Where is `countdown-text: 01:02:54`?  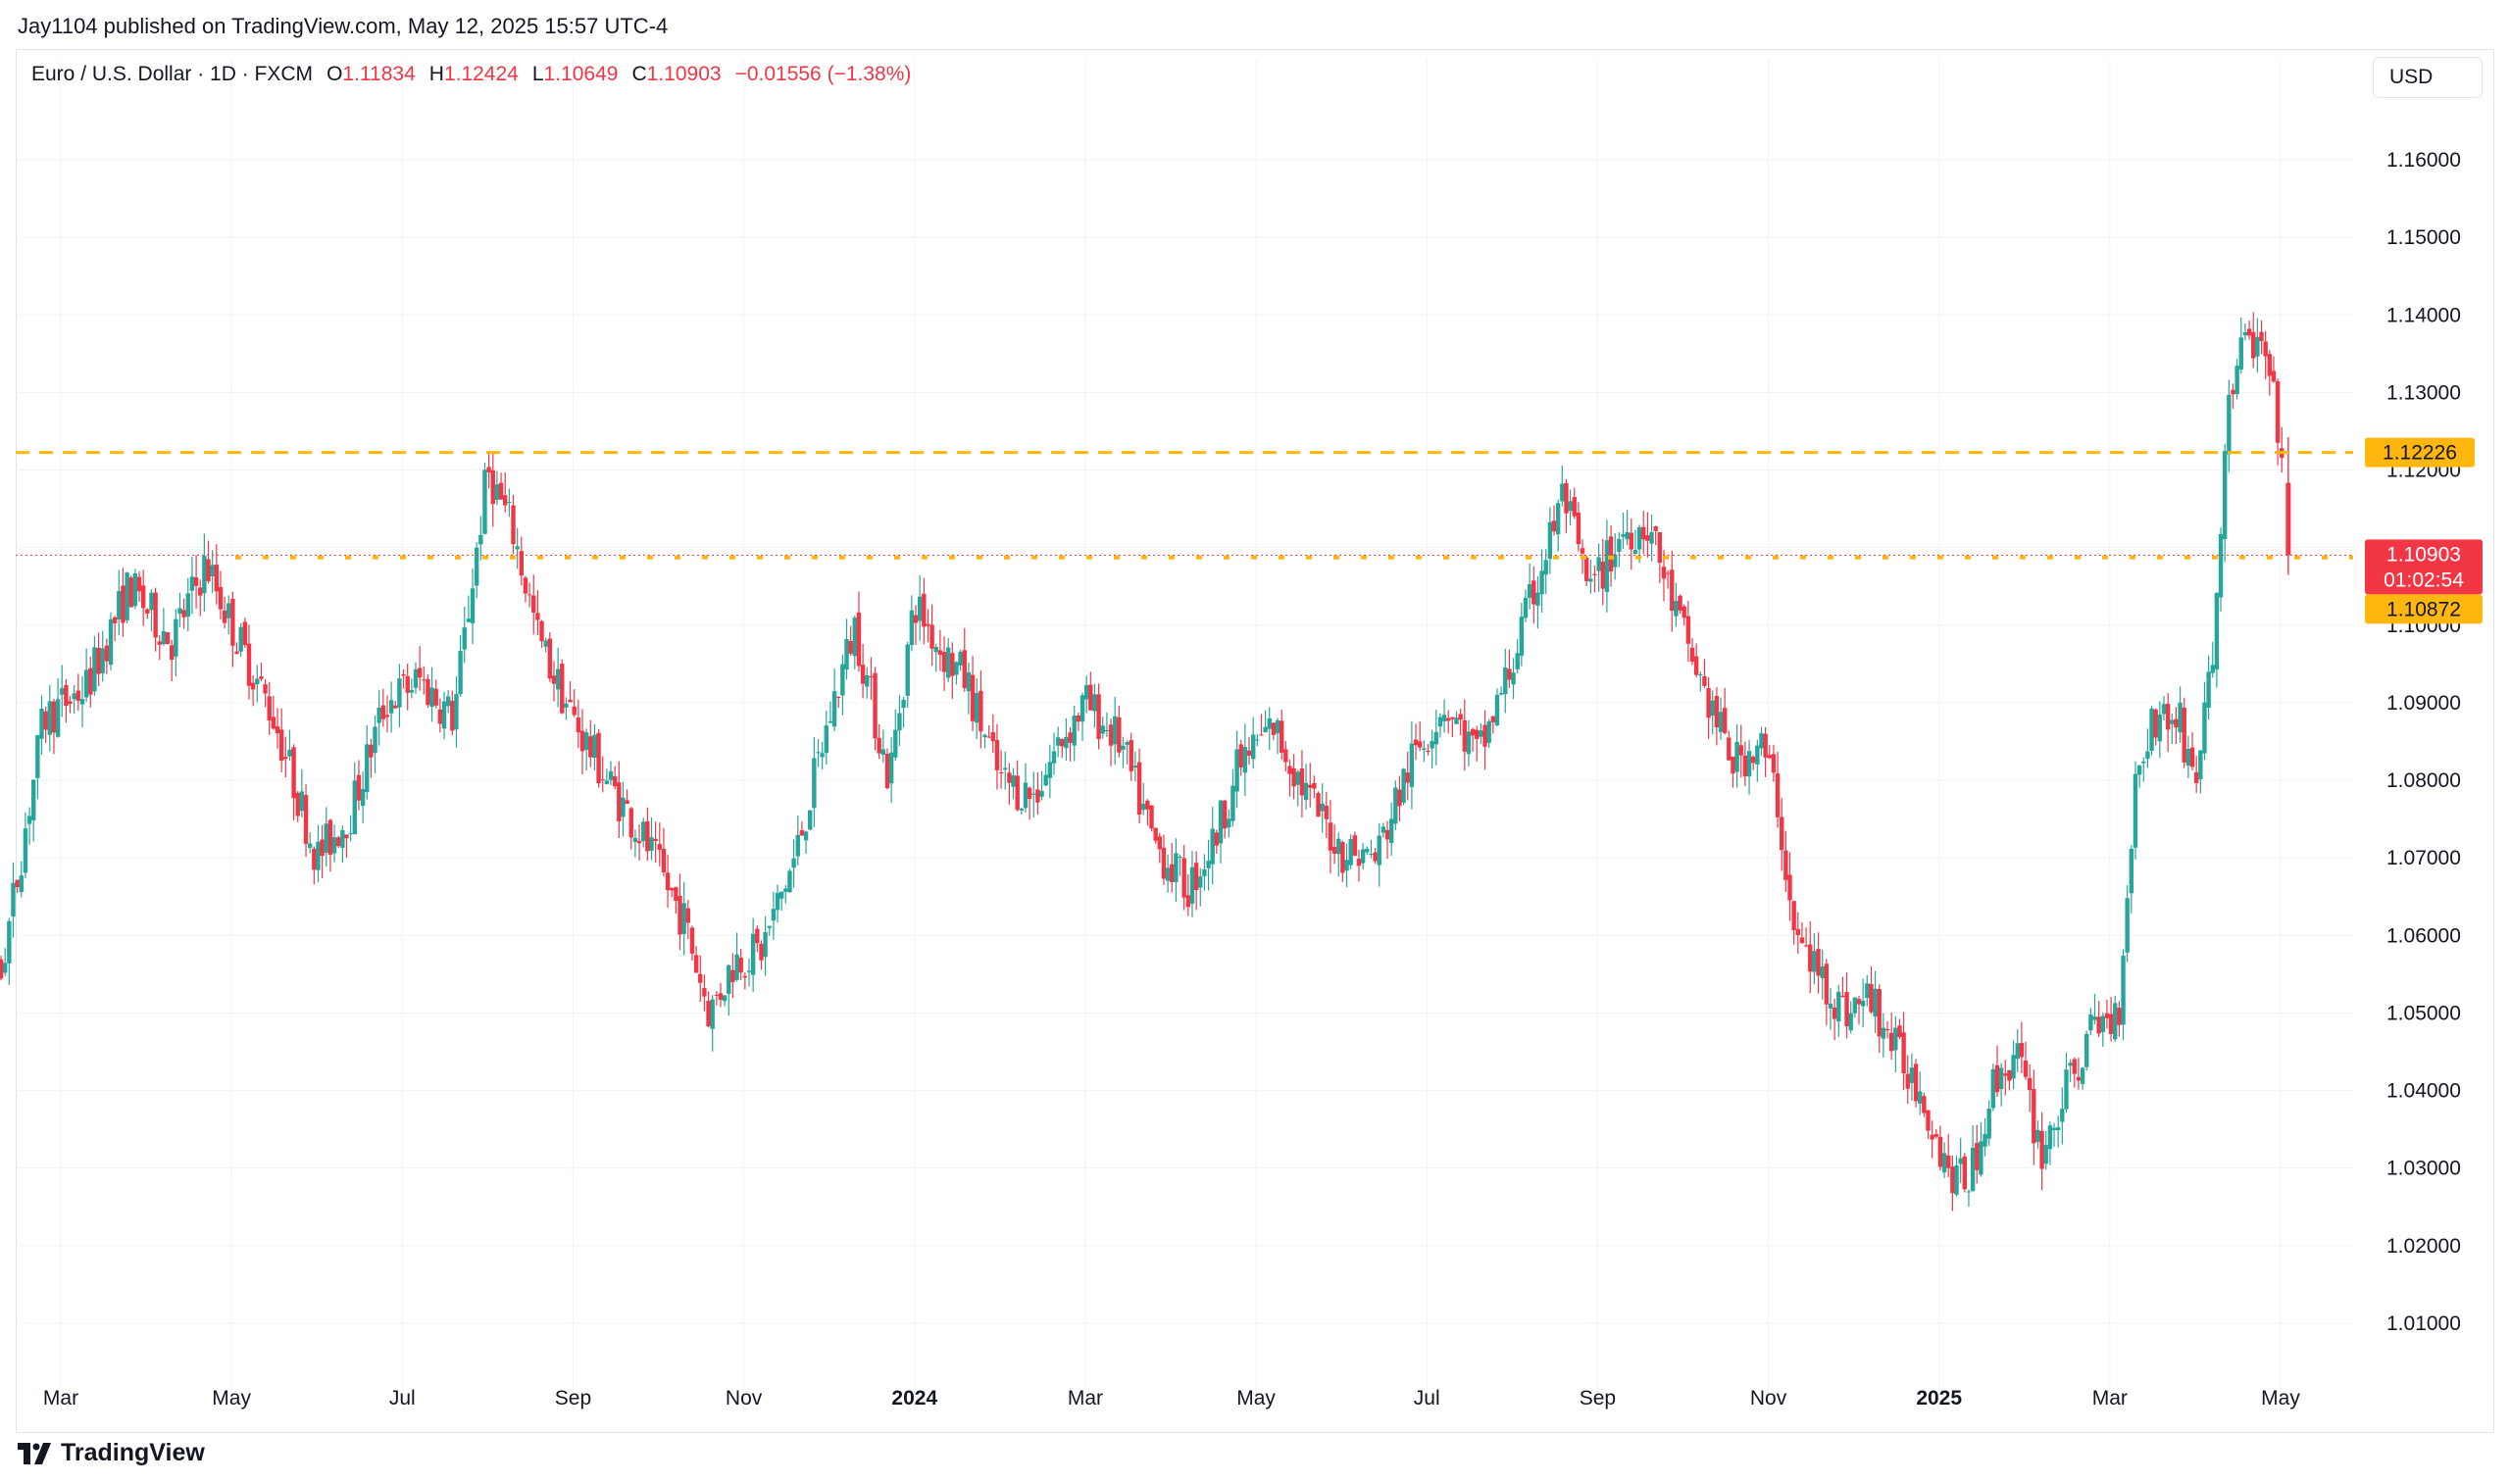 countdown-text: 01:02:54 is located at coordinates (2424, 580).